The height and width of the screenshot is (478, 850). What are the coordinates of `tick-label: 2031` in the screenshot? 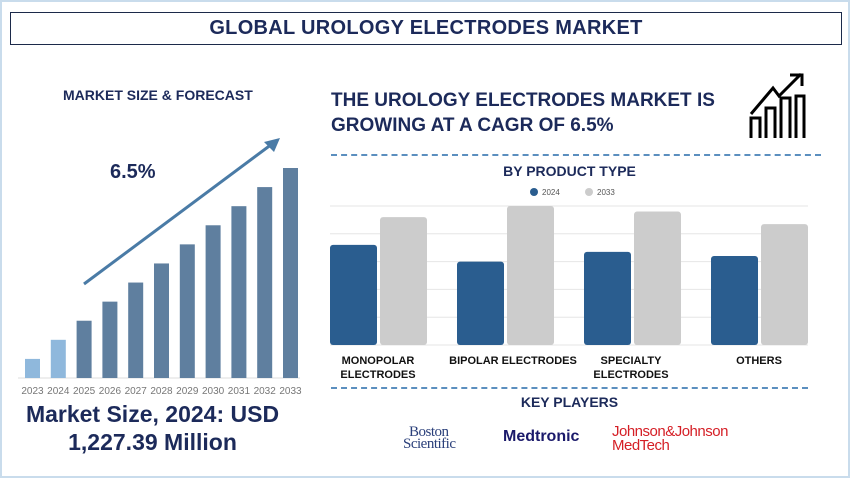 It's located at (239, 391).